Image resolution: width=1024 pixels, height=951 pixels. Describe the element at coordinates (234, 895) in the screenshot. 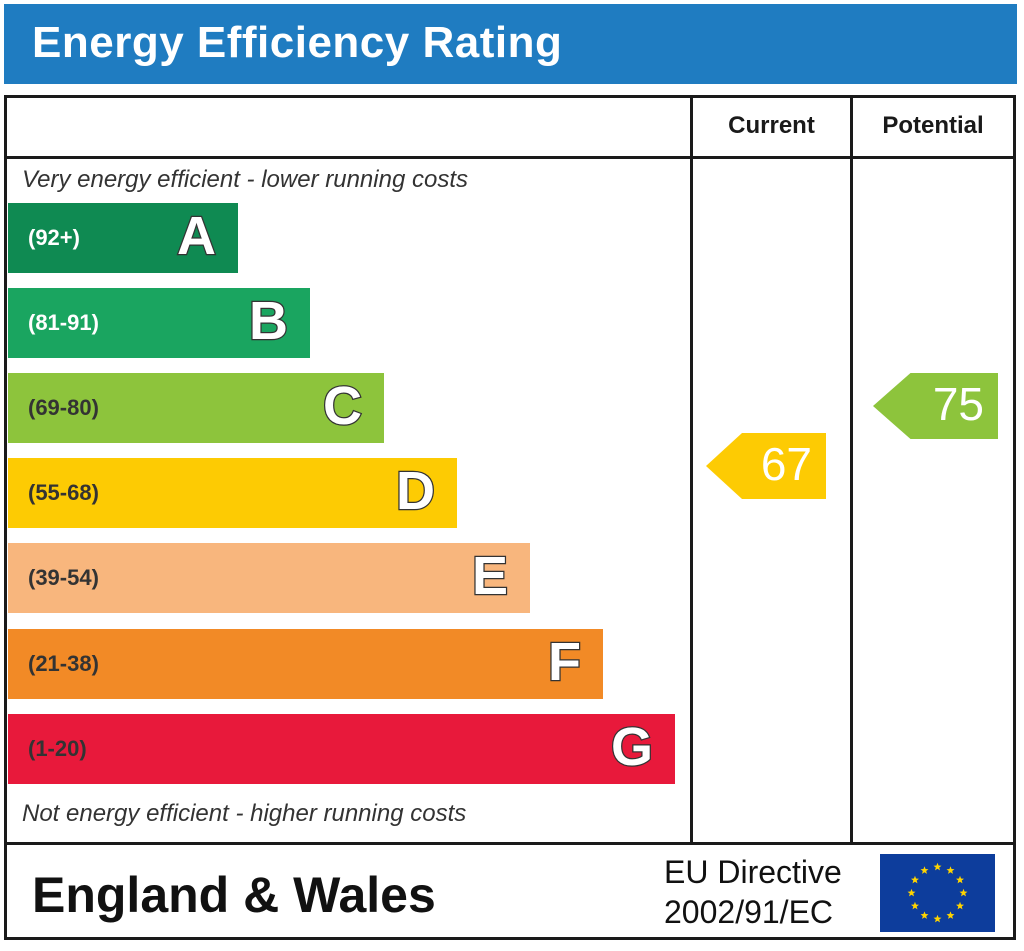

I see `country-label: England & Wales` at that location.